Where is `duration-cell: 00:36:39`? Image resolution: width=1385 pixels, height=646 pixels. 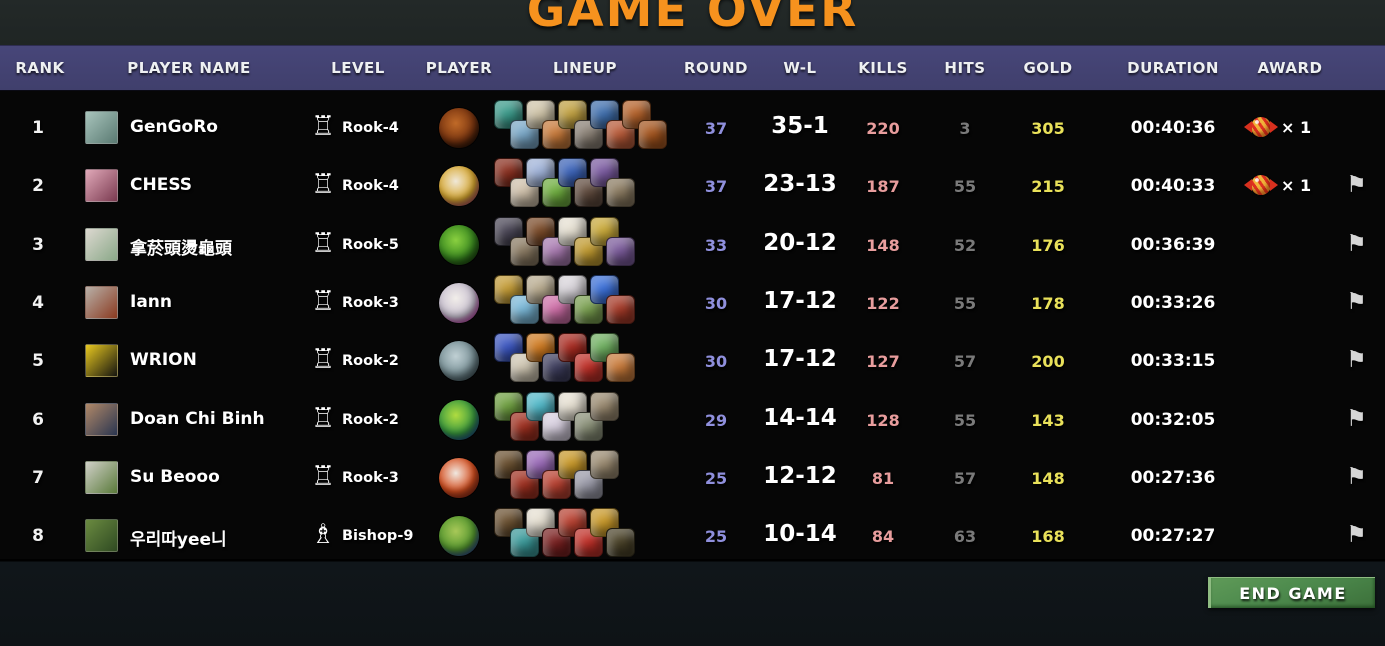
duration-cell: 00:36:39 is located at coordinates (1173, 244).